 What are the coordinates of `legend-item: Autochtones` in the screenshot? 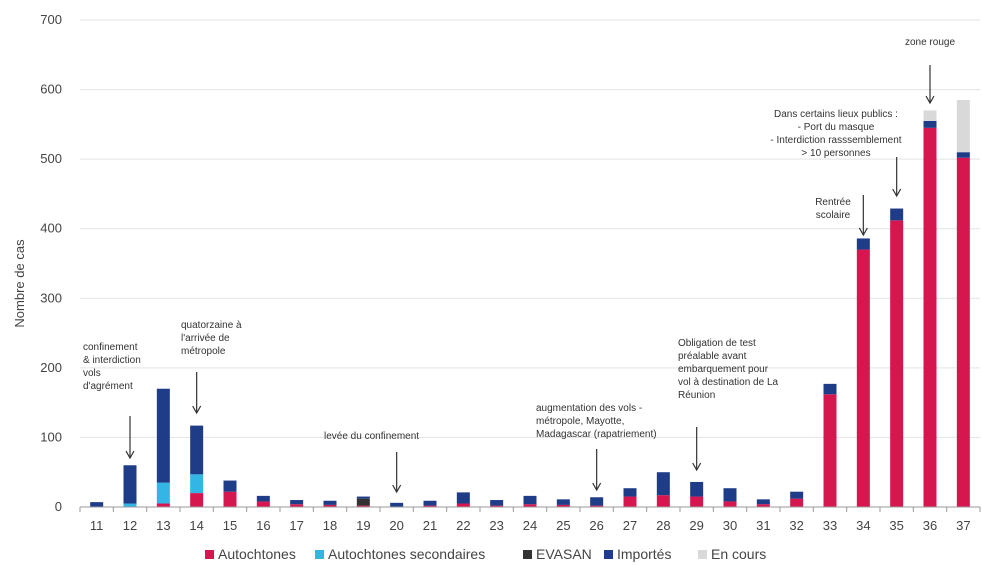 It's located at (250, 554).